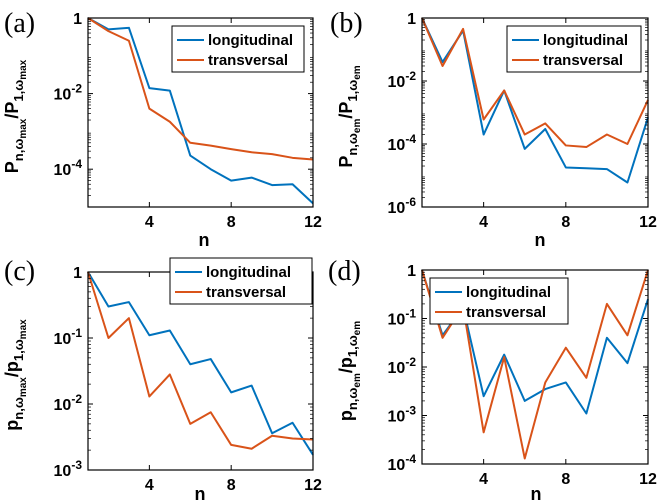 This screenshot has height=502, width=660. I want to click on y-tick-exponent: -3, so click(76, 465).